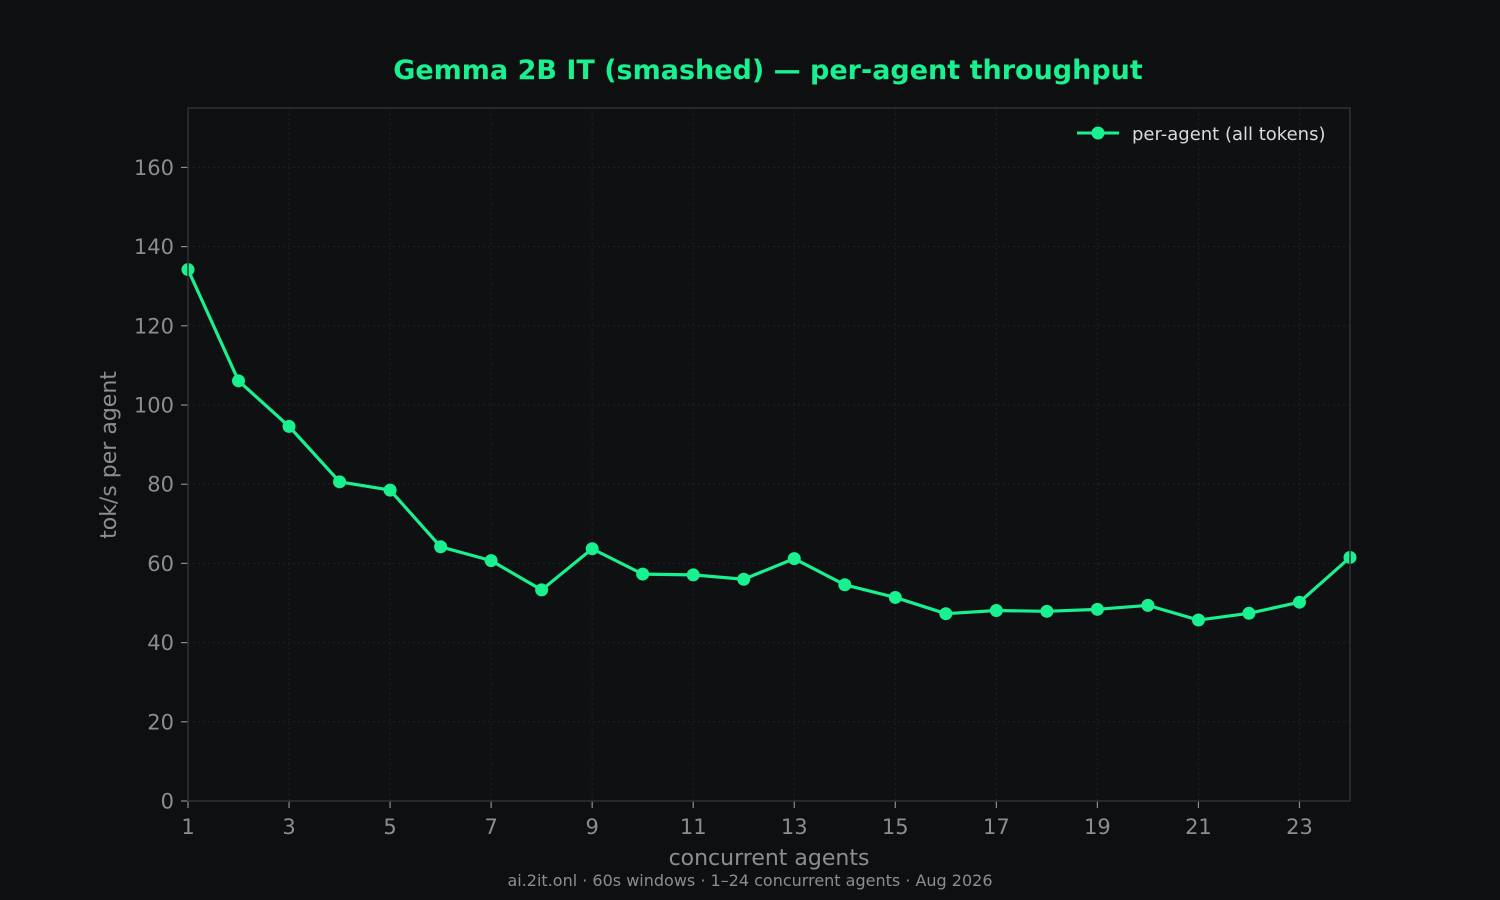 Image resolution: width=1500 pixels, height=900 pixels. I want to click on y-tick-label: 140, so click(154, 247).